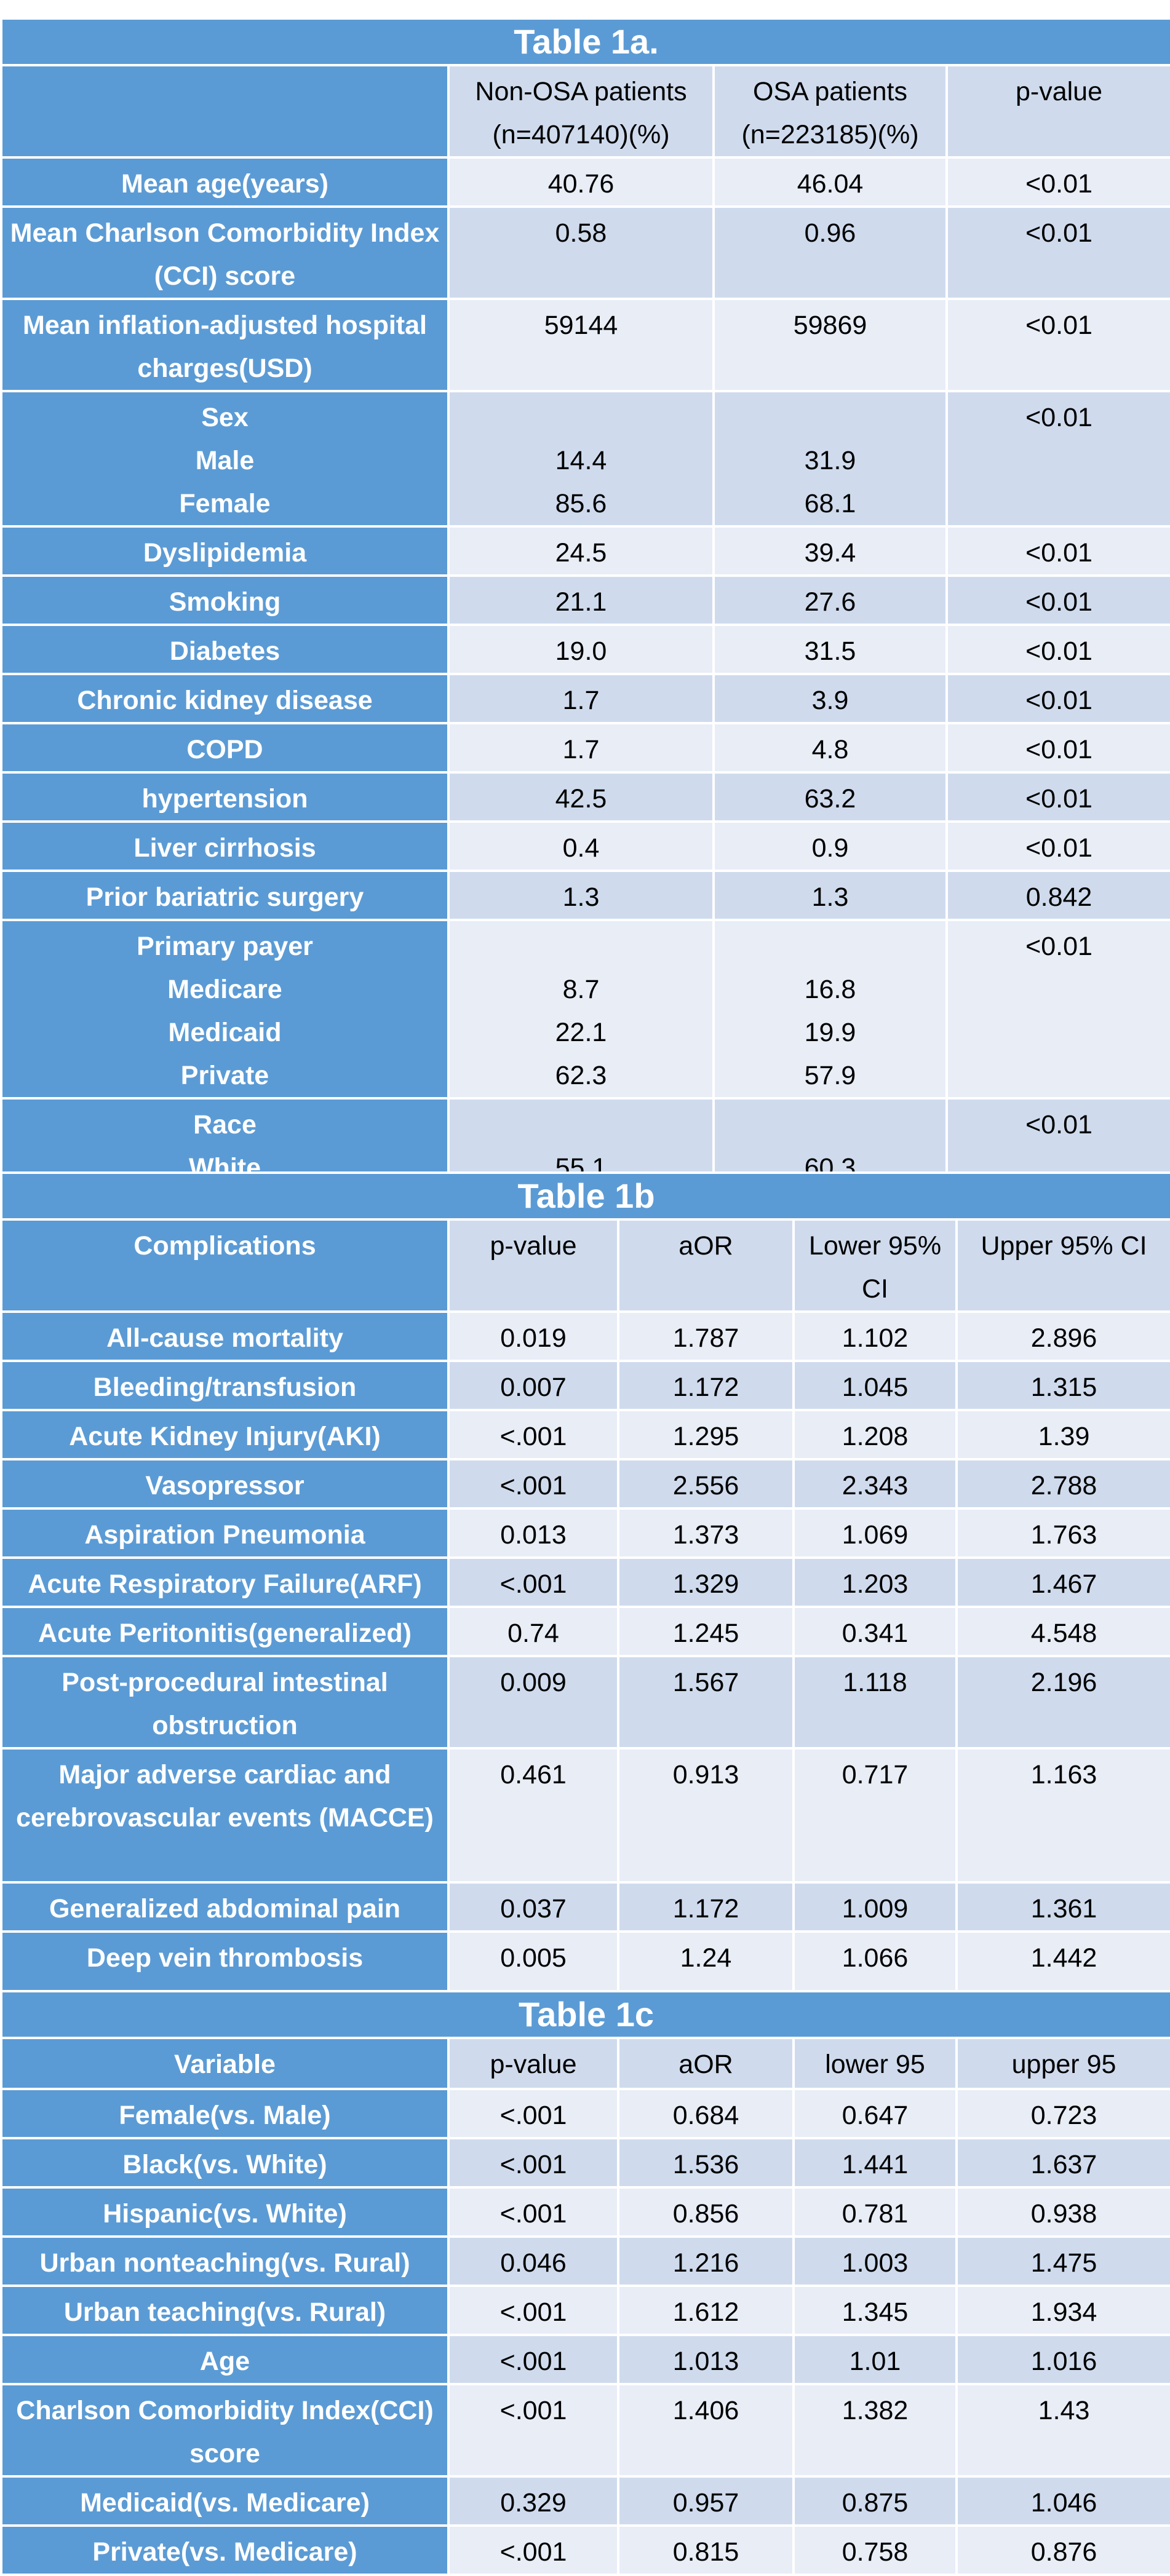 Image resolution: width=1170 pixels, height=2576 pixels. I want to click on lower-ci-value: 1.01, so click(875, 2359).